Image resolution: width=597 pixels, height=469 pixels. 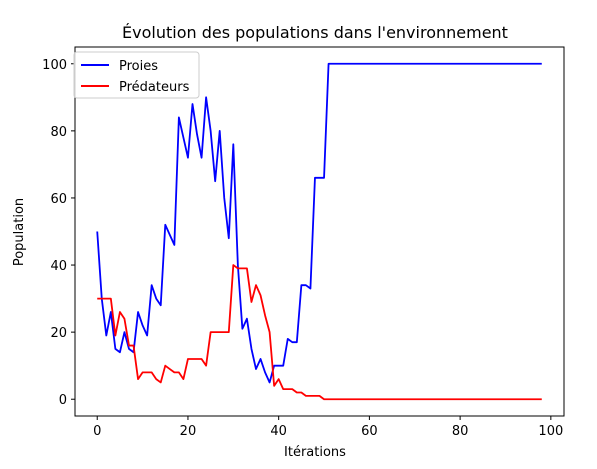 I want to click on y-tick-label: 100, so click(x=54, y=65).